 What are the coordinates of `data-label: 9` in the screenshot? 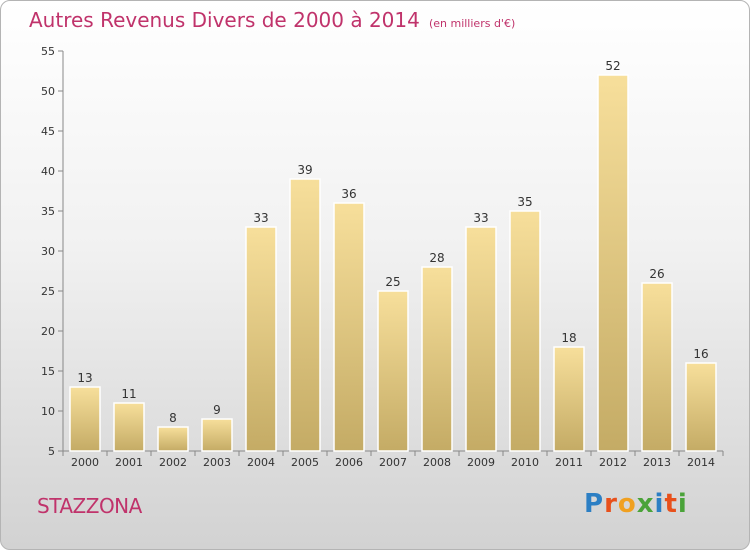 It's located at (217, 410).